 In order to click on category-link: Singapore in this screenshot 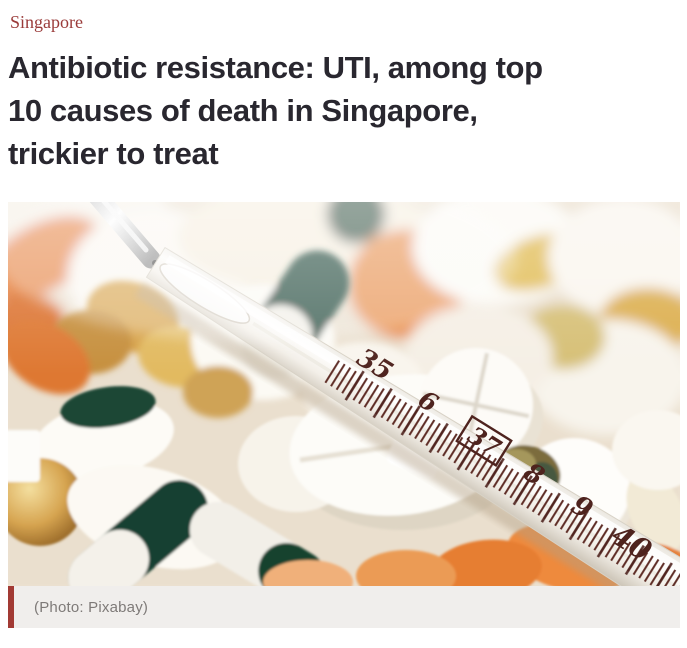, I will do `click(46, 22)`.